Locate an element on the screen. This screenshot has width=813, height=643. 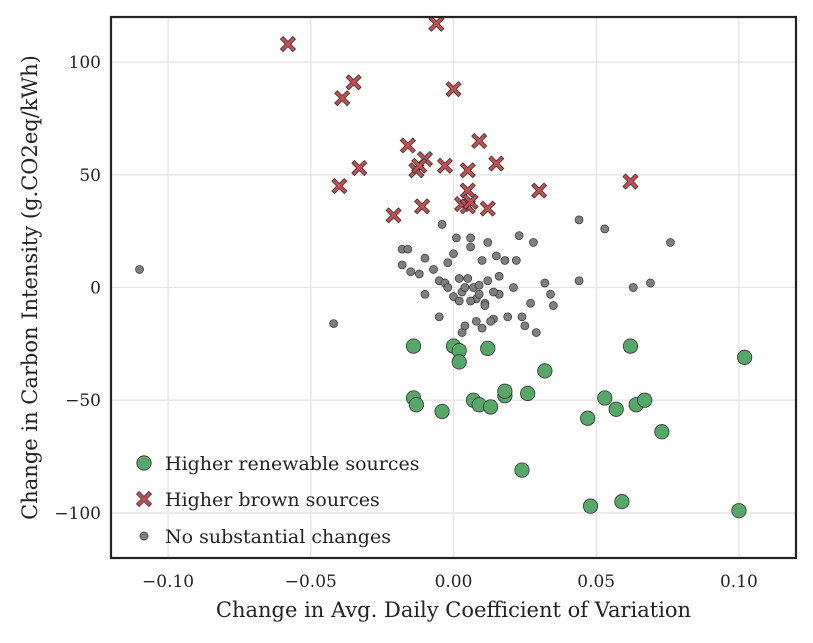
x-tick-label: 0.10 is located at coordinates (739, 582).